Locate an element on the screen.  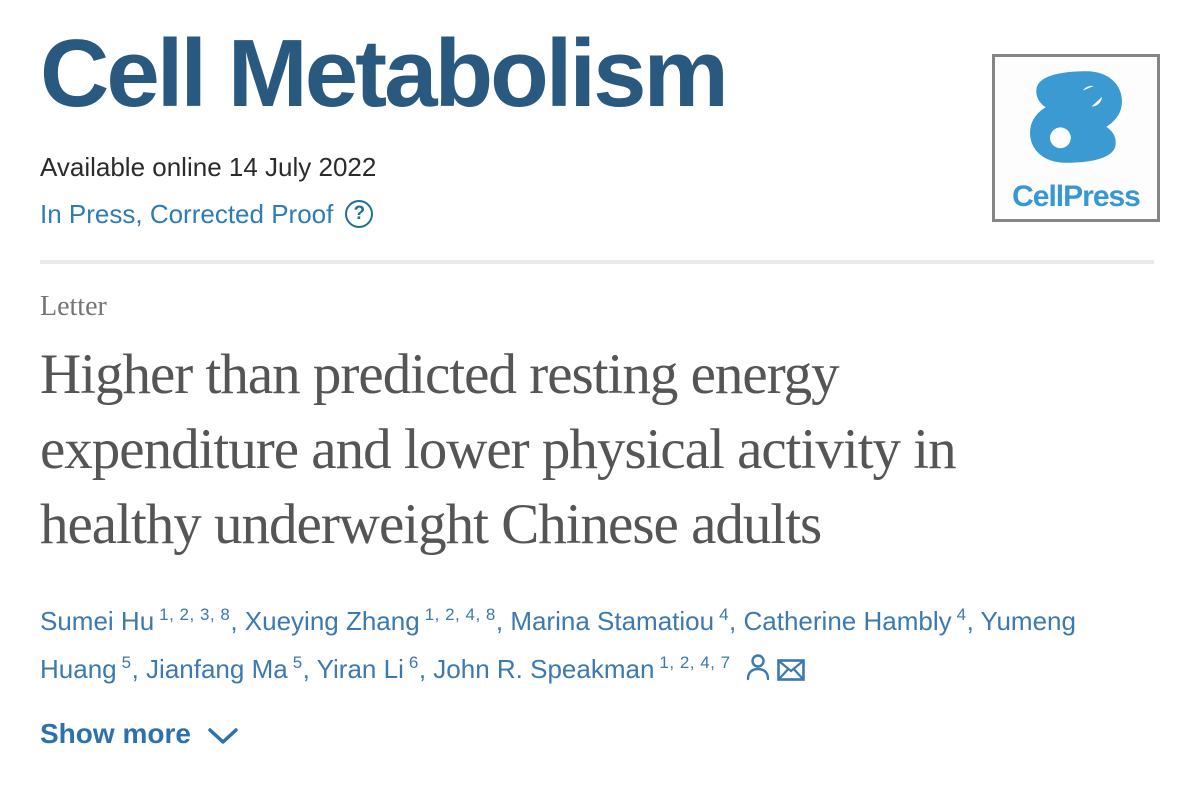
author-link: Xueying Zhang 1, 2, 4, 8 is located at coordinates (370, 620).